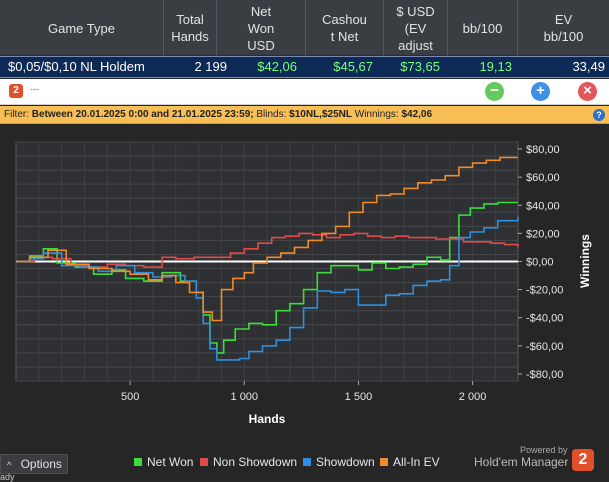 Image resolution: width=609 pixels, height=482 pixels. I want to click on y-tick-label: -$60,00, so click(544, 347).